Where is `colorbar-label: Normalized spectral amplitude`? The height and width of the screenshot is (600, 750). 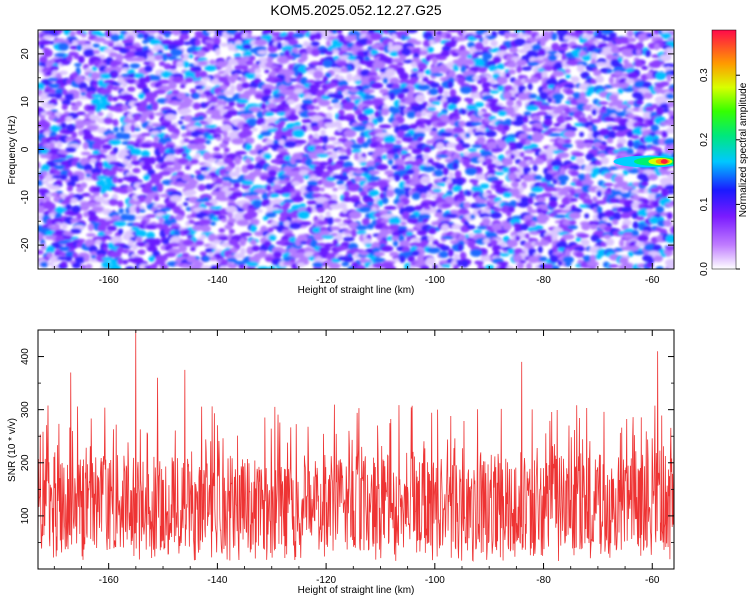
colorbar-label: Normalized spectral amplitude is located at coordinates (743, 149).